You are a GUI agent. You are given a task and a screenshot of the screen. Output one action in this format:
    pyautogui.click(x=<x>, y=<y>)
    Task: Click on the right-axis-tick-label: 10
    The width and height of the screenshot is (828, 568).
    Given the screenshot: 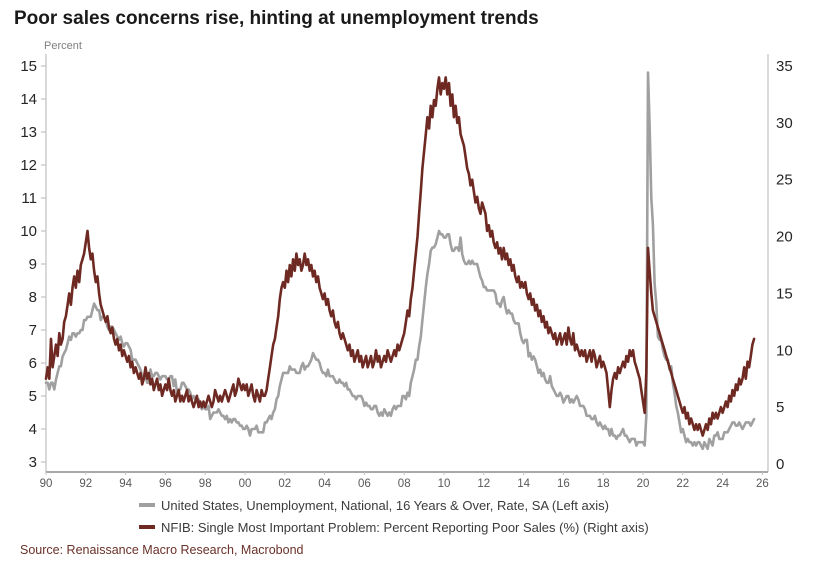 What is the action you would take?
    pyautogui.click(x=784, y=350)
    